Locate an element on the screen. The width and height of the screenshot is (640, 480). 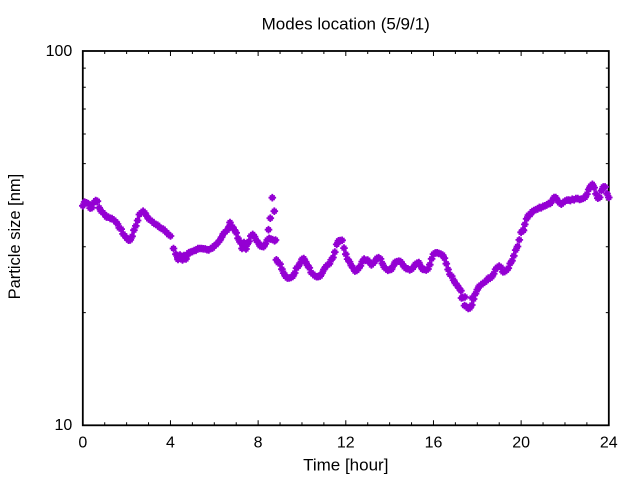
svg-text: 10 is located at coordinates (64, 425).